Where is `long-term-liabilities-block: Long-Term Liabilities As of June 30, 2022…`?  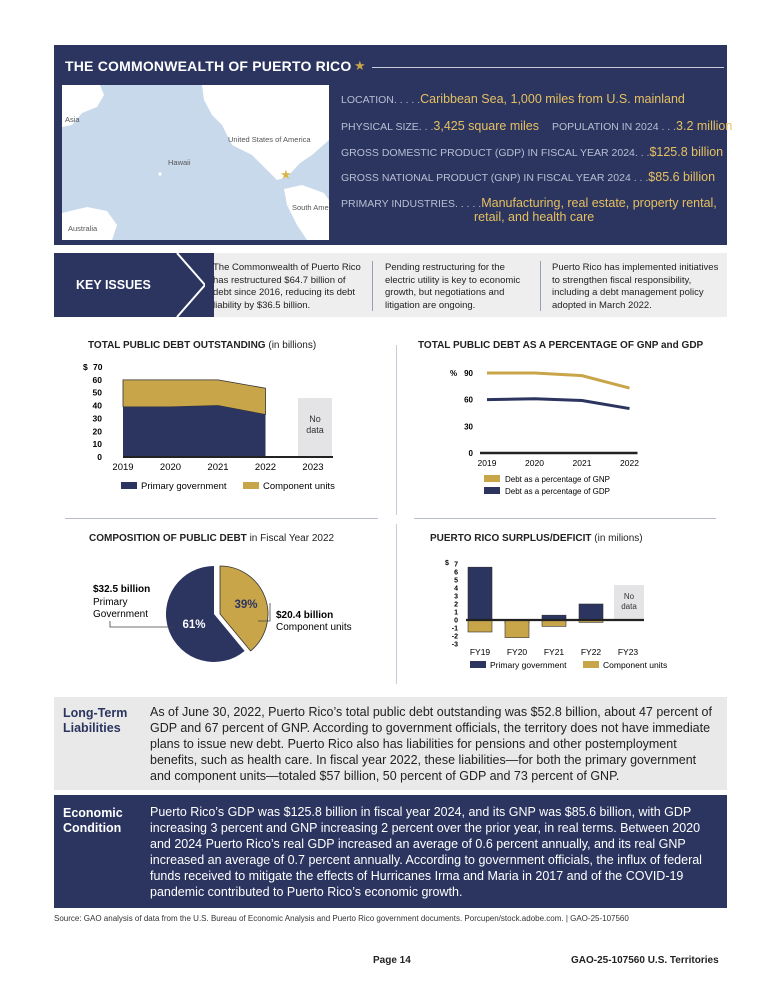 long-term-liabilities-block: Long-Term Liabilities As of June 30, 2022… is located at coordinates (390, 743).